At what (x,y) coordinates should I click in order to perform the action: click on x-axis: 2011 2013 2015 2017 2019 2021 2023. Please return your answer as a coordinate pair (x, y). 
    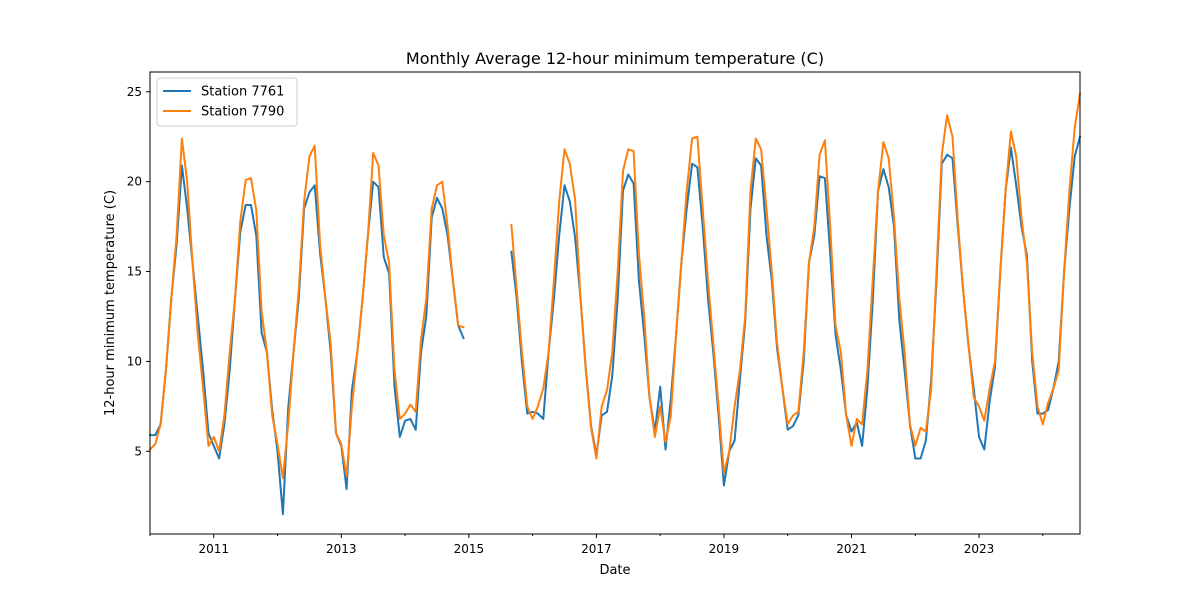
    Looking at the image, I should click on (596, 545).